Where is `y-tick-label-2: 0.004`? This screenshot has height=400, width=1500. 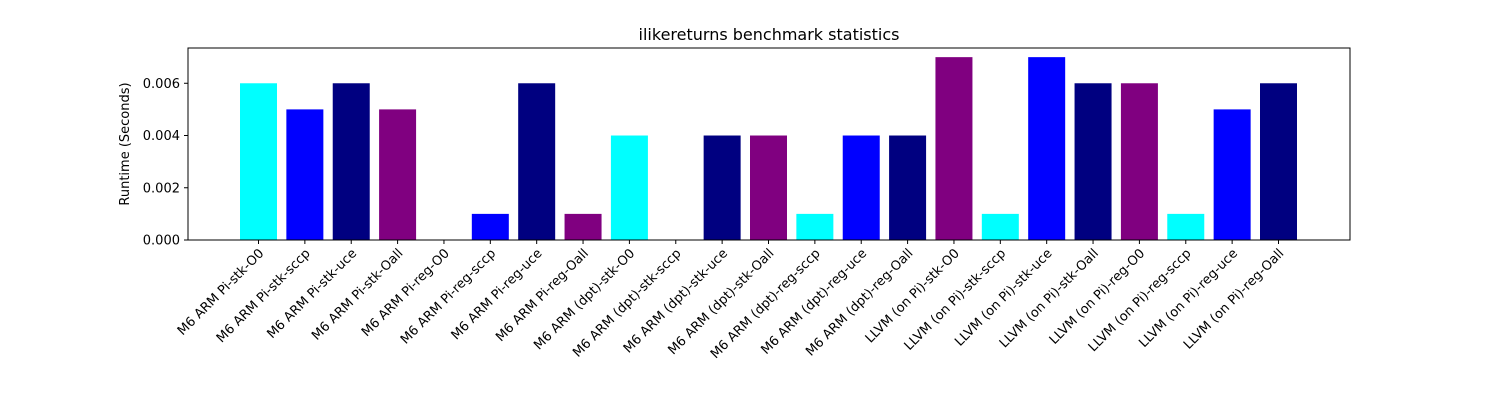
y-tick-label-2: 0.004 is located at coordinates (161, 136).